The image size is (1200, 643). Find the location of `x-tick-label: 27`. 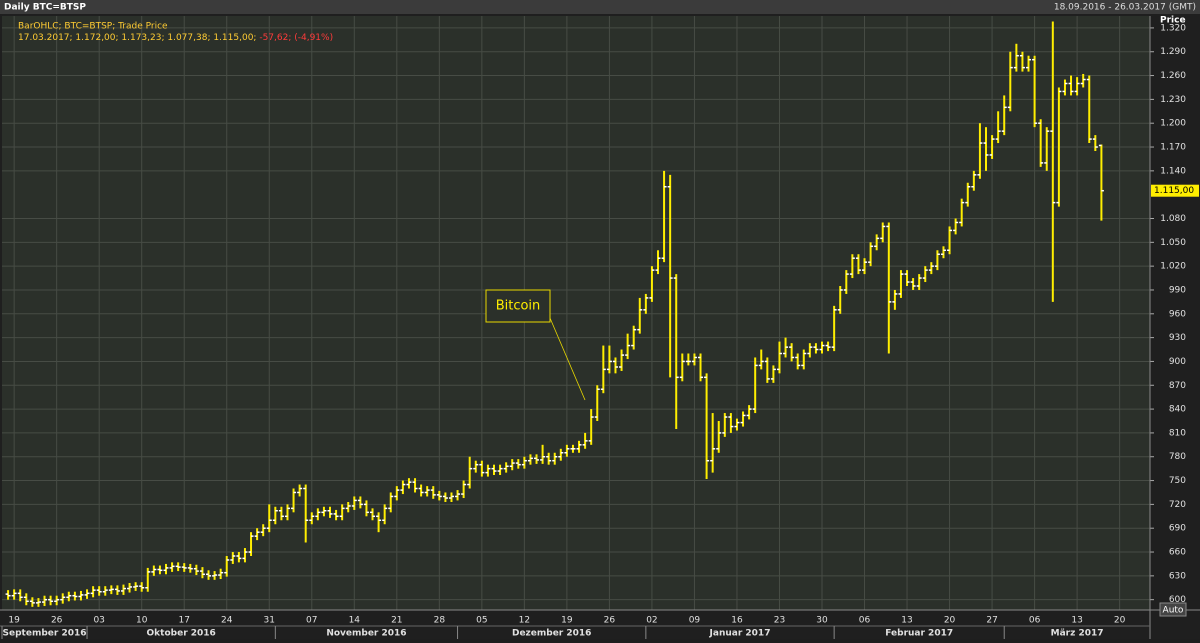

x-tick-label: 27 is located at coordinates (991, 621).